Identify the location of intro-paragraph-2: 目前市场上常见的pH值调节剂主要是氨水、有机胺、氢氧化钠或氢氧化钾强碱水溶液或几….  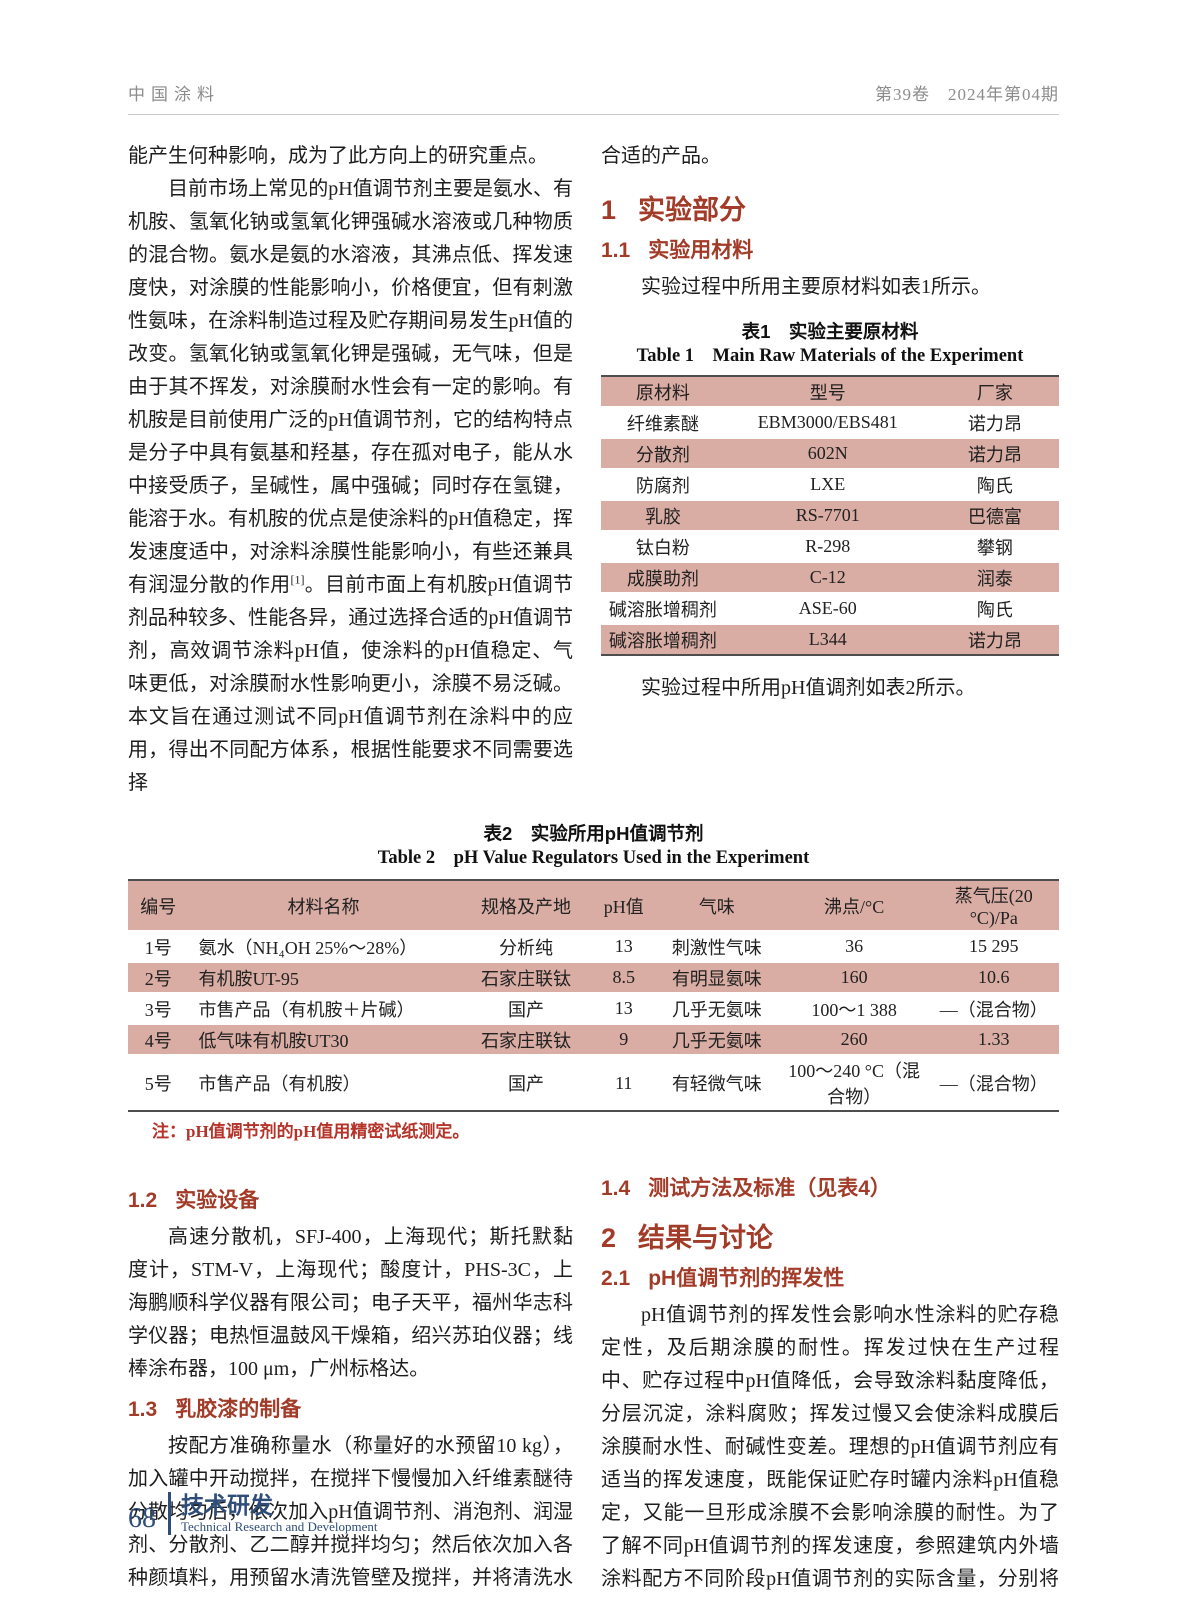
(350, 486).